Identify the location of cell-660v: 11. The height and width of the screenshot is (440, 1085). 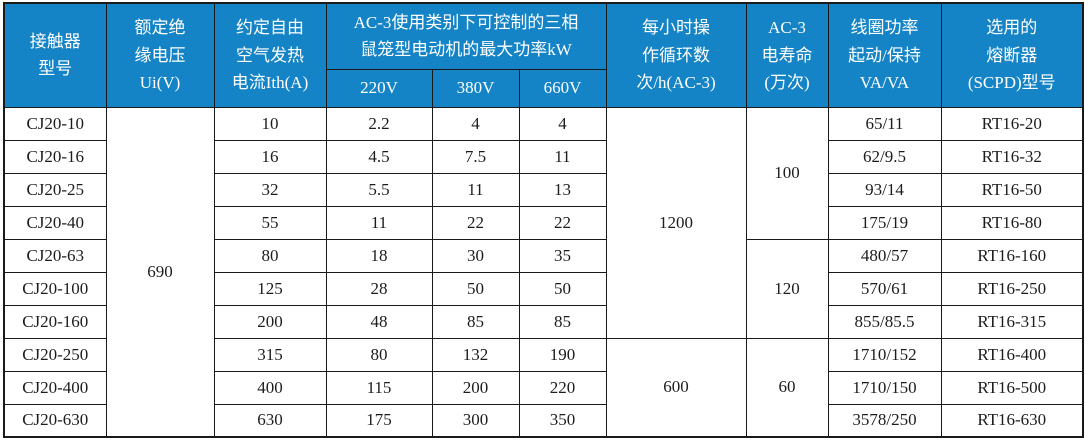
(562, 156).